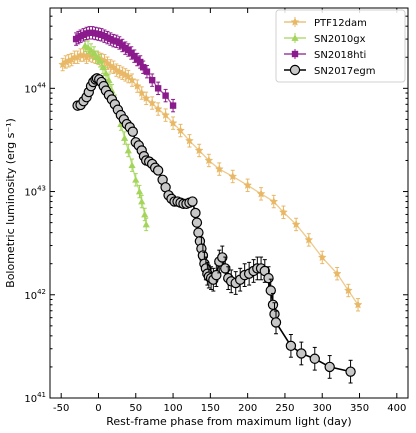 The width and height of the screenshot is (416, 433). What do you see at coordinates (359, 408) in the screenshot?
I see `x-tick-label: 350` at bounding box center [359, 408].